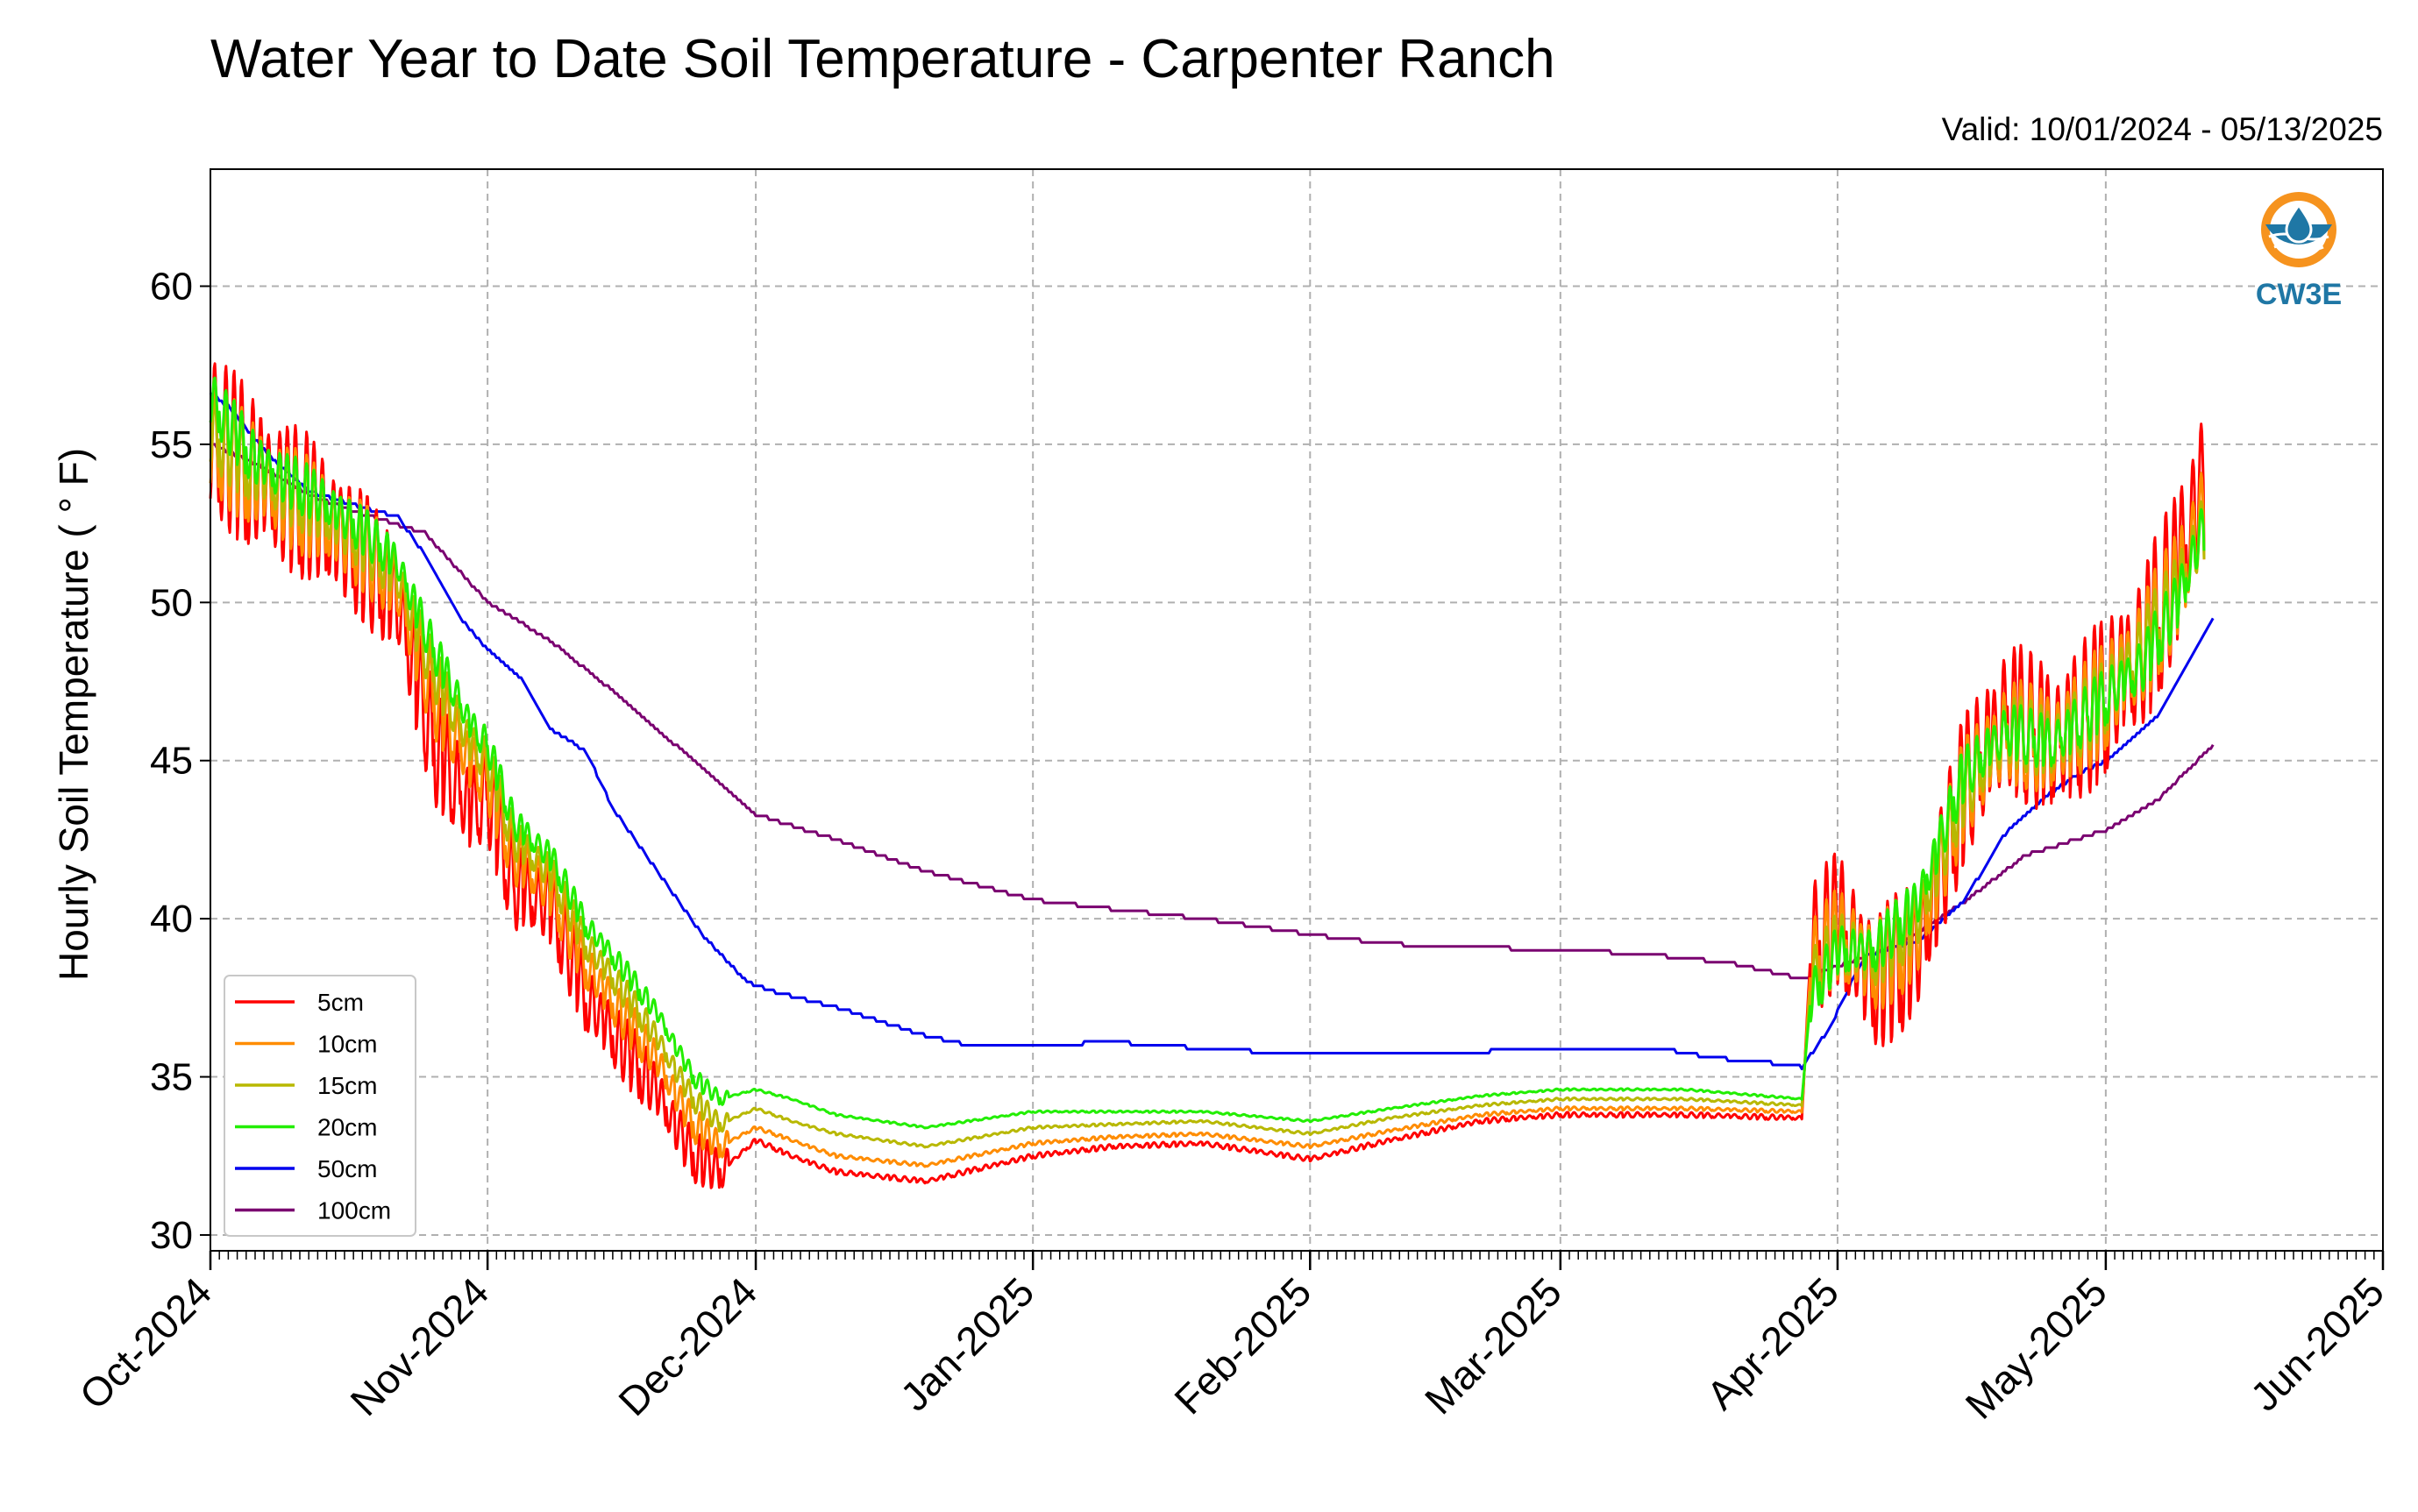  Describe the element at coordinates (347, 1044) in the screenshot. I see `legend-label-10cm: 10cm` at that location.